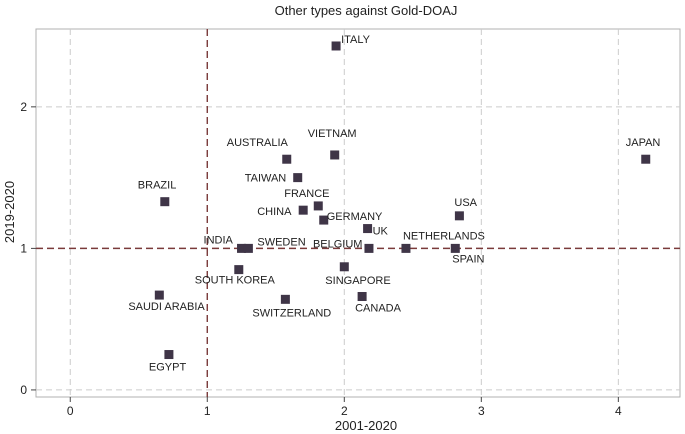  What do you see at coordinates (465, 203) in the screenshot?
I see `data-point-label: USA` at bounding box center [465, 203].